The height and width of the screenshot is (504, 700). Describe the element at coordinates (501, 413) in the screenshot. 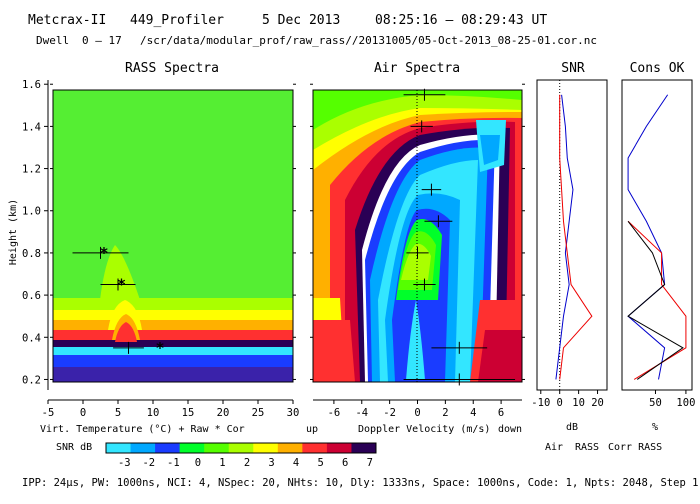

I see `x-tick-label: 6` at that location.